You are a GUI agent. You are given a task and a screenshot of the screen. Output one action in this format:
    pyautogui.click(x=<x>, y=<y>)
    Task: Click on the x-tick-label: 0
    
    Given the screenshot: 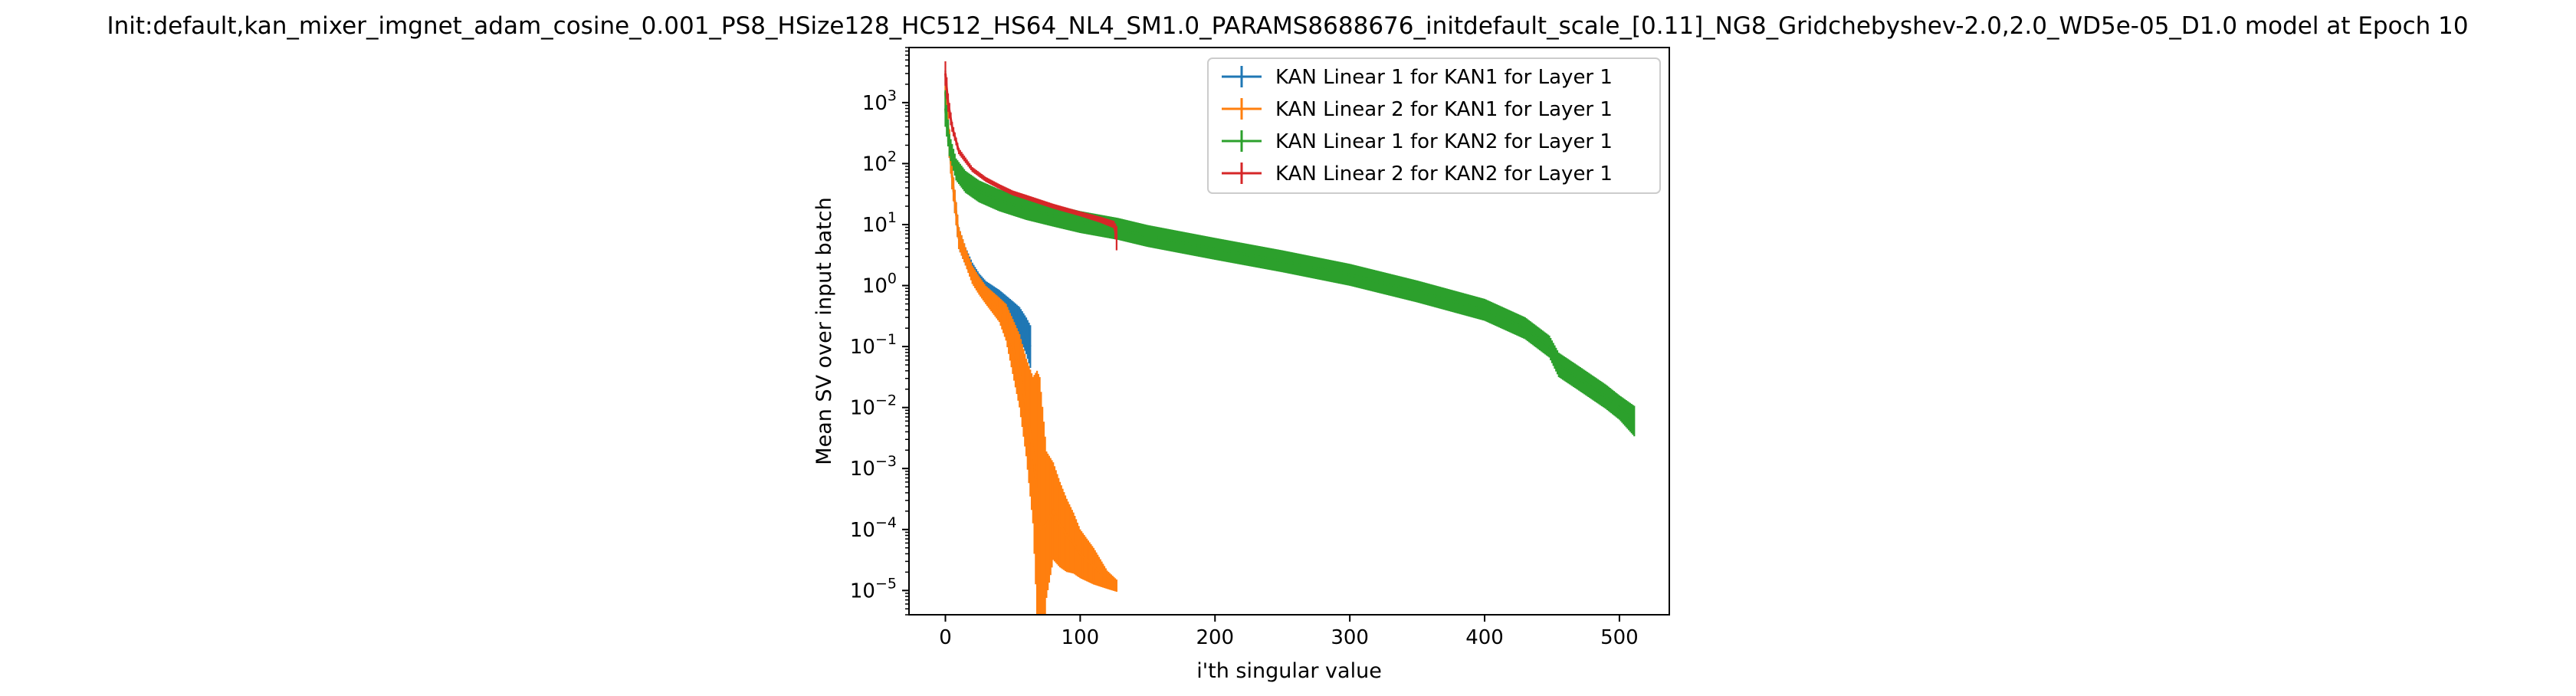 What is the action you would take?
    pyautogui.click(x=945, y=637)
    